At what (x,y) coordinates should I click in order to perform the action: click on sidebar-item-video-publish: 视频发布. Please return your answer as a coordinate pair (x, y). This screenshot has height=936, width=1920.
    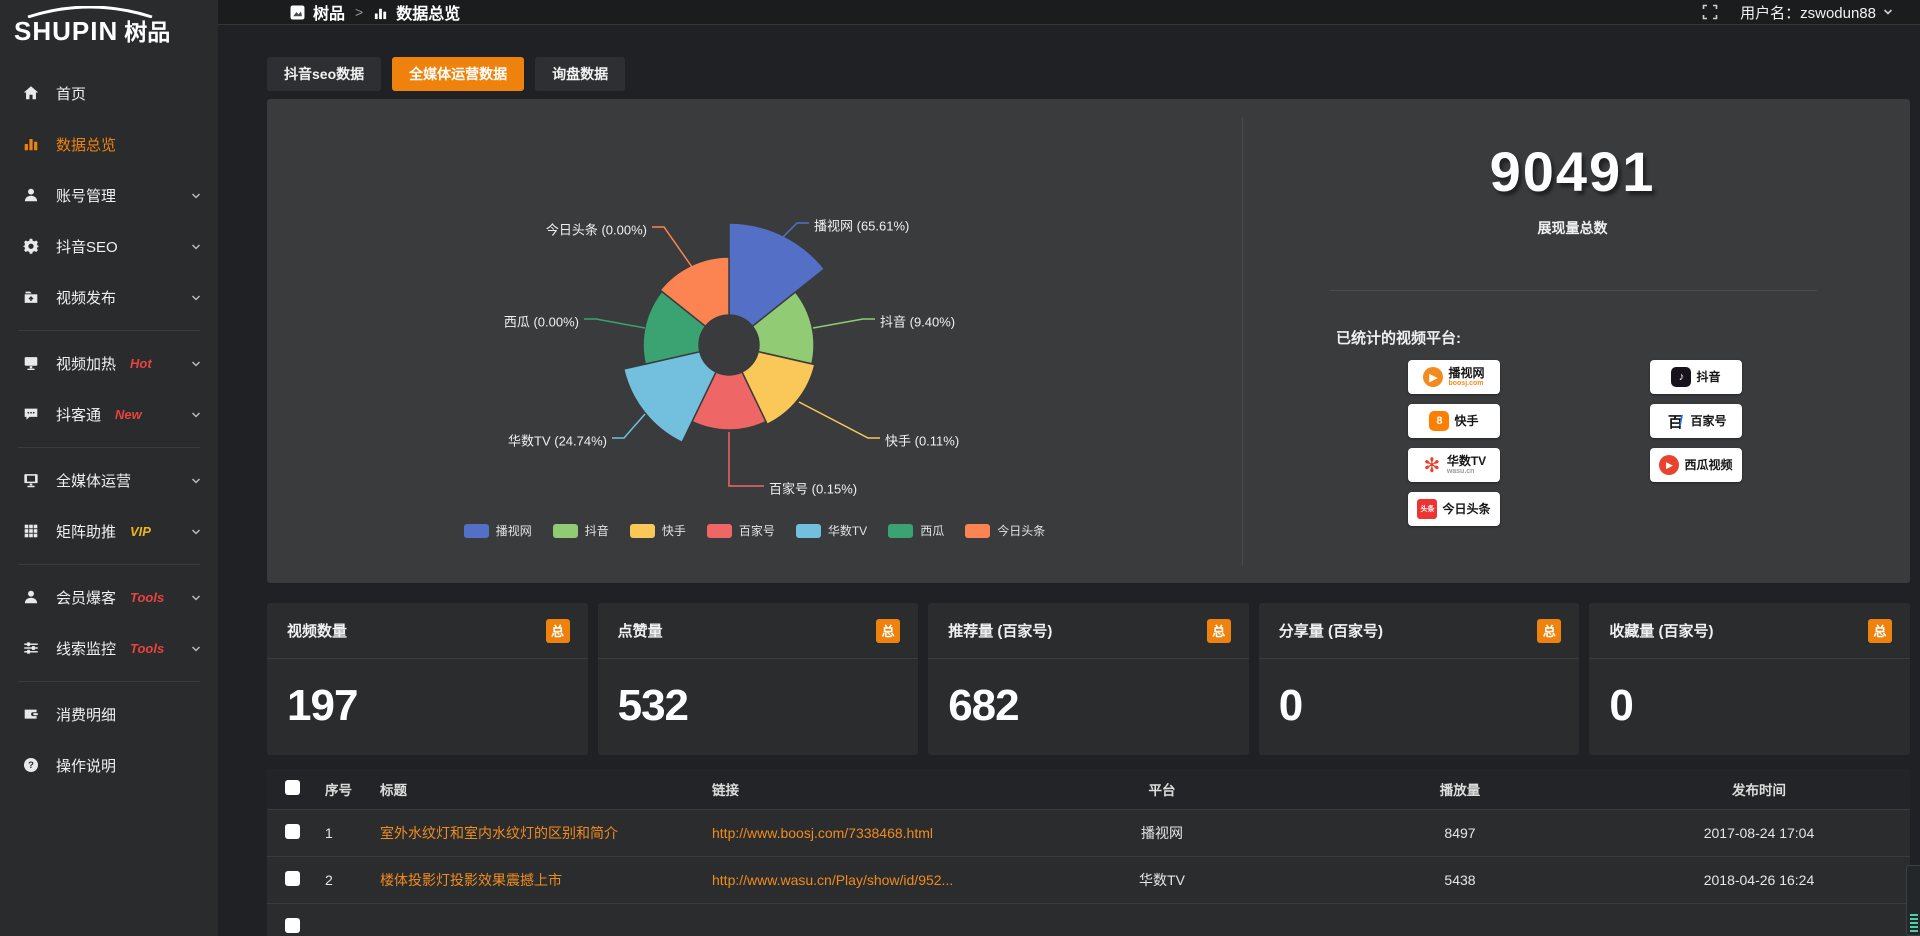
    Looking at the image, I should click on (109, 297).